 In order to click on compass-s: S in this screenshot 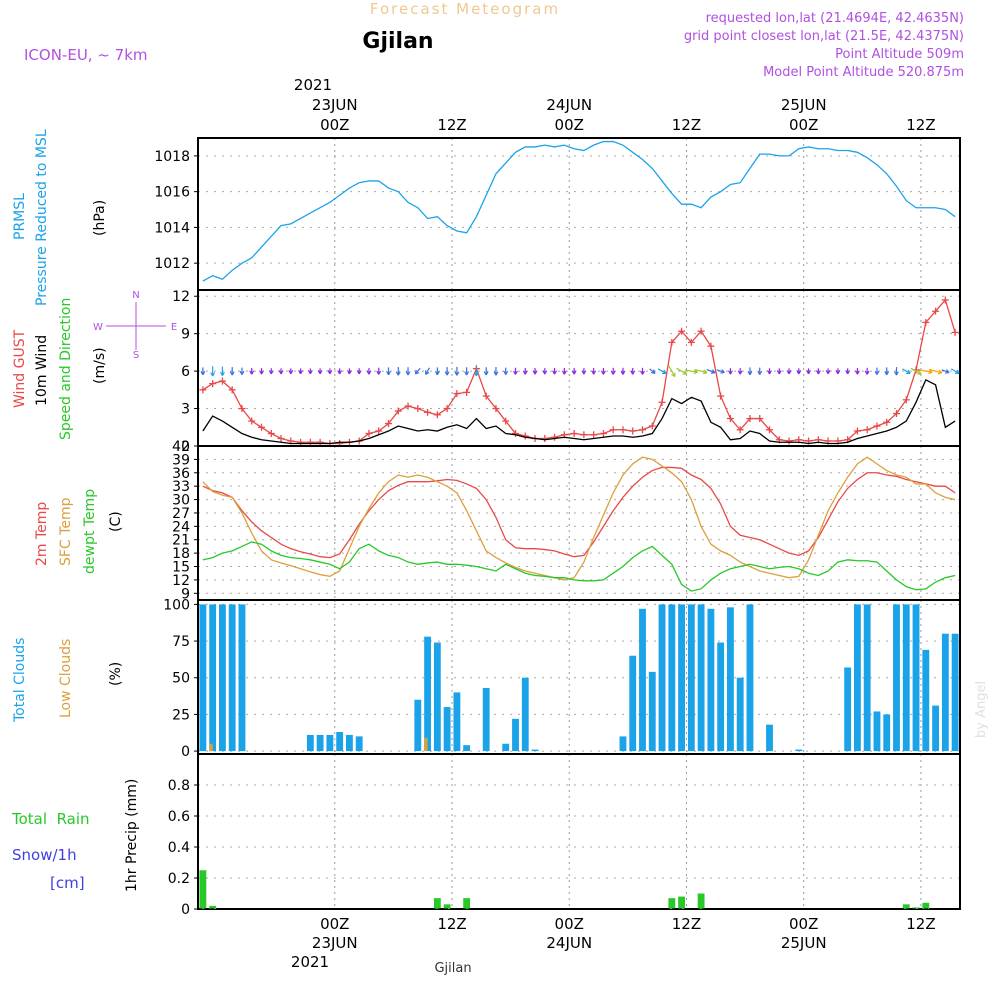, I will do `click(136, 355)`.